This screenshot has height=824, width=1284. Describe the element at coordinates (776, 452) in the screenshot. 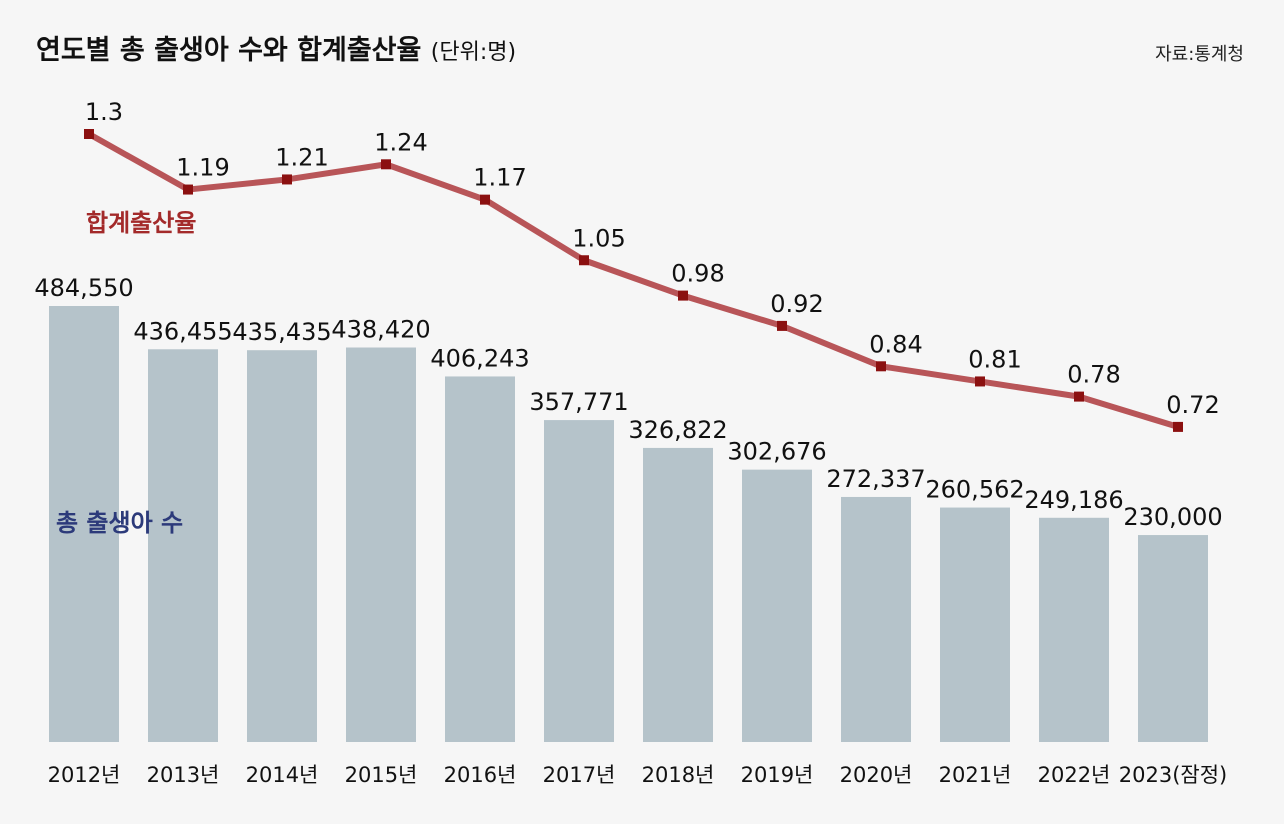

I see `bar-value-label: 302,676` at that location.